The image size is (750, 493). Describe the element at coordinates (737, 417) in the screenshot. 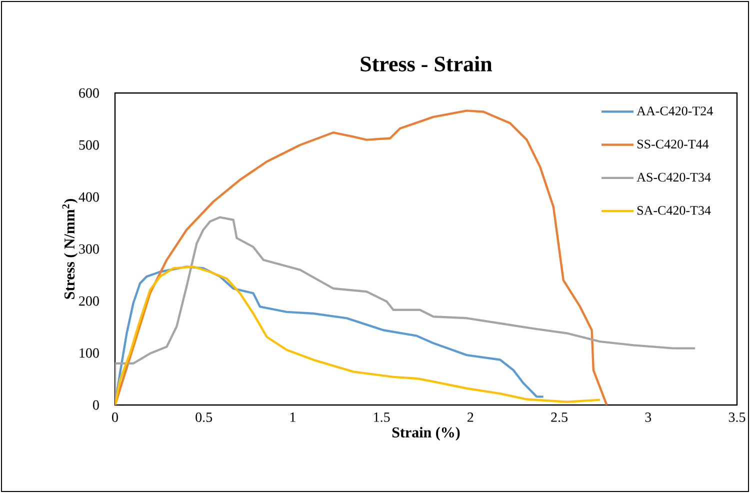

I see `x-tick-label: 3.5` at that location.